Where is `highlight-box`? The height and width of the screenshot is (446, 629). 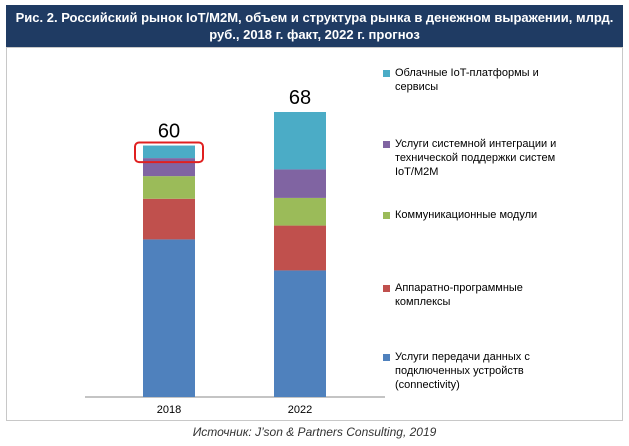
highlight-box is located at coordinates (169, 152).